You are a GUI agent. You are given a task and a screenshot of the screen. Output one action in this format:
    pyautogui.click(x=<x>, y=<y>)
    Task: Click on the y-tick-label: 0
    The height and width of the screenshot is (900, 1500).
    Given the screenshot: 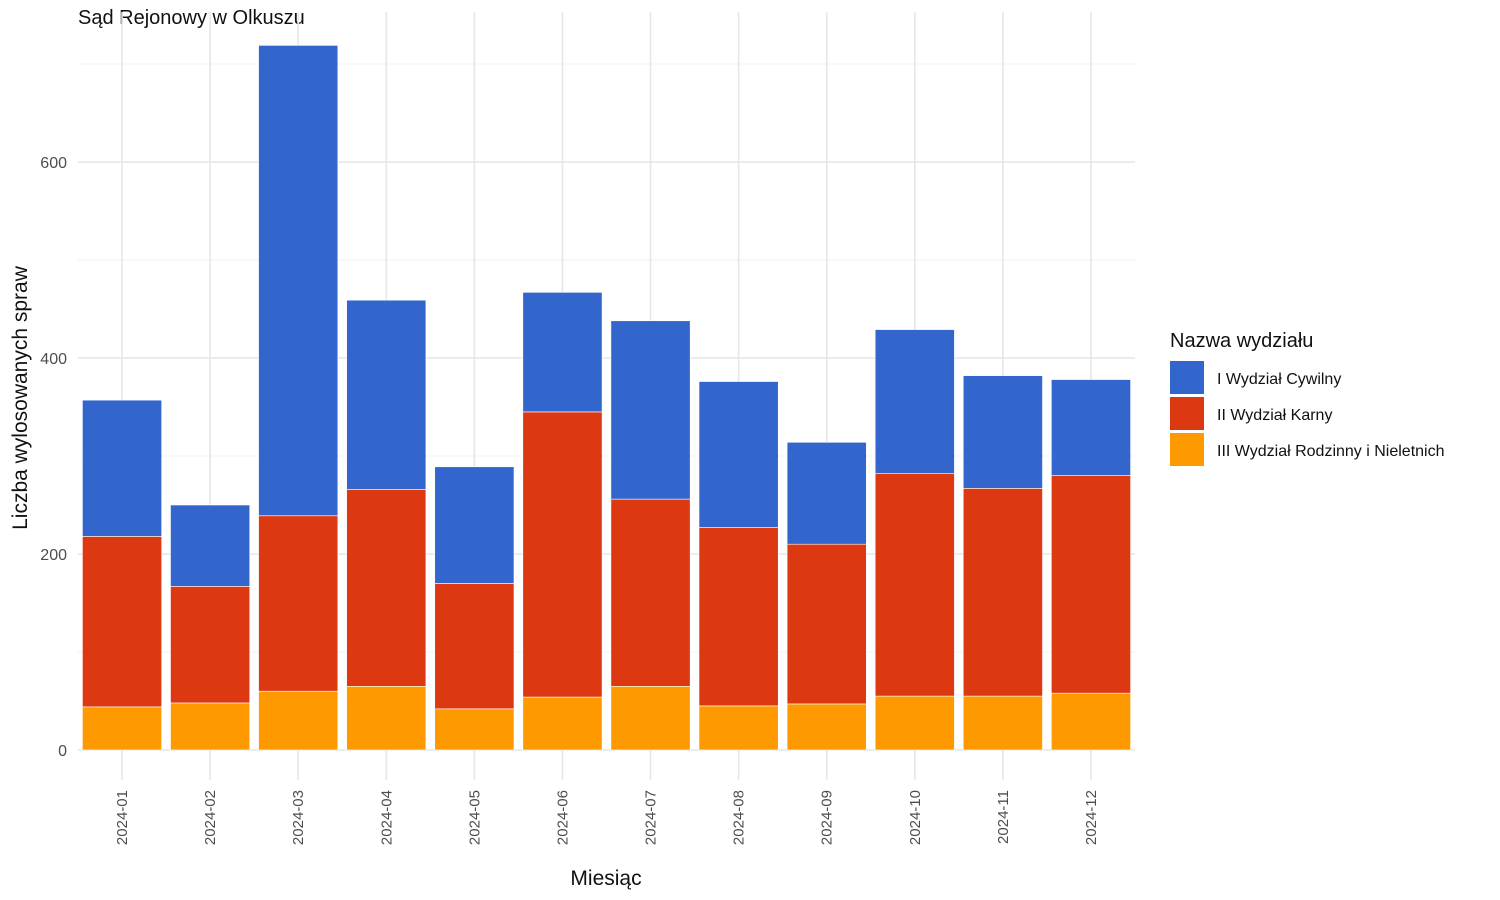 What is the action you would take?
    pyautogui.click(x=62, y=751)
    